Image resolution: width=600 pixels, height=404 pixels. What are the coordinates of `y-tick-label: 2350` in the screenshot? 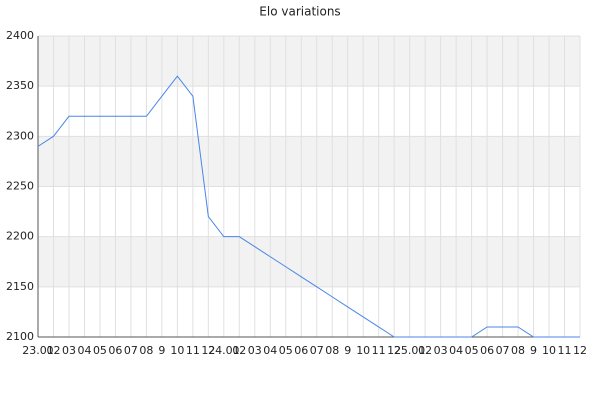 It's located at (20, 85).